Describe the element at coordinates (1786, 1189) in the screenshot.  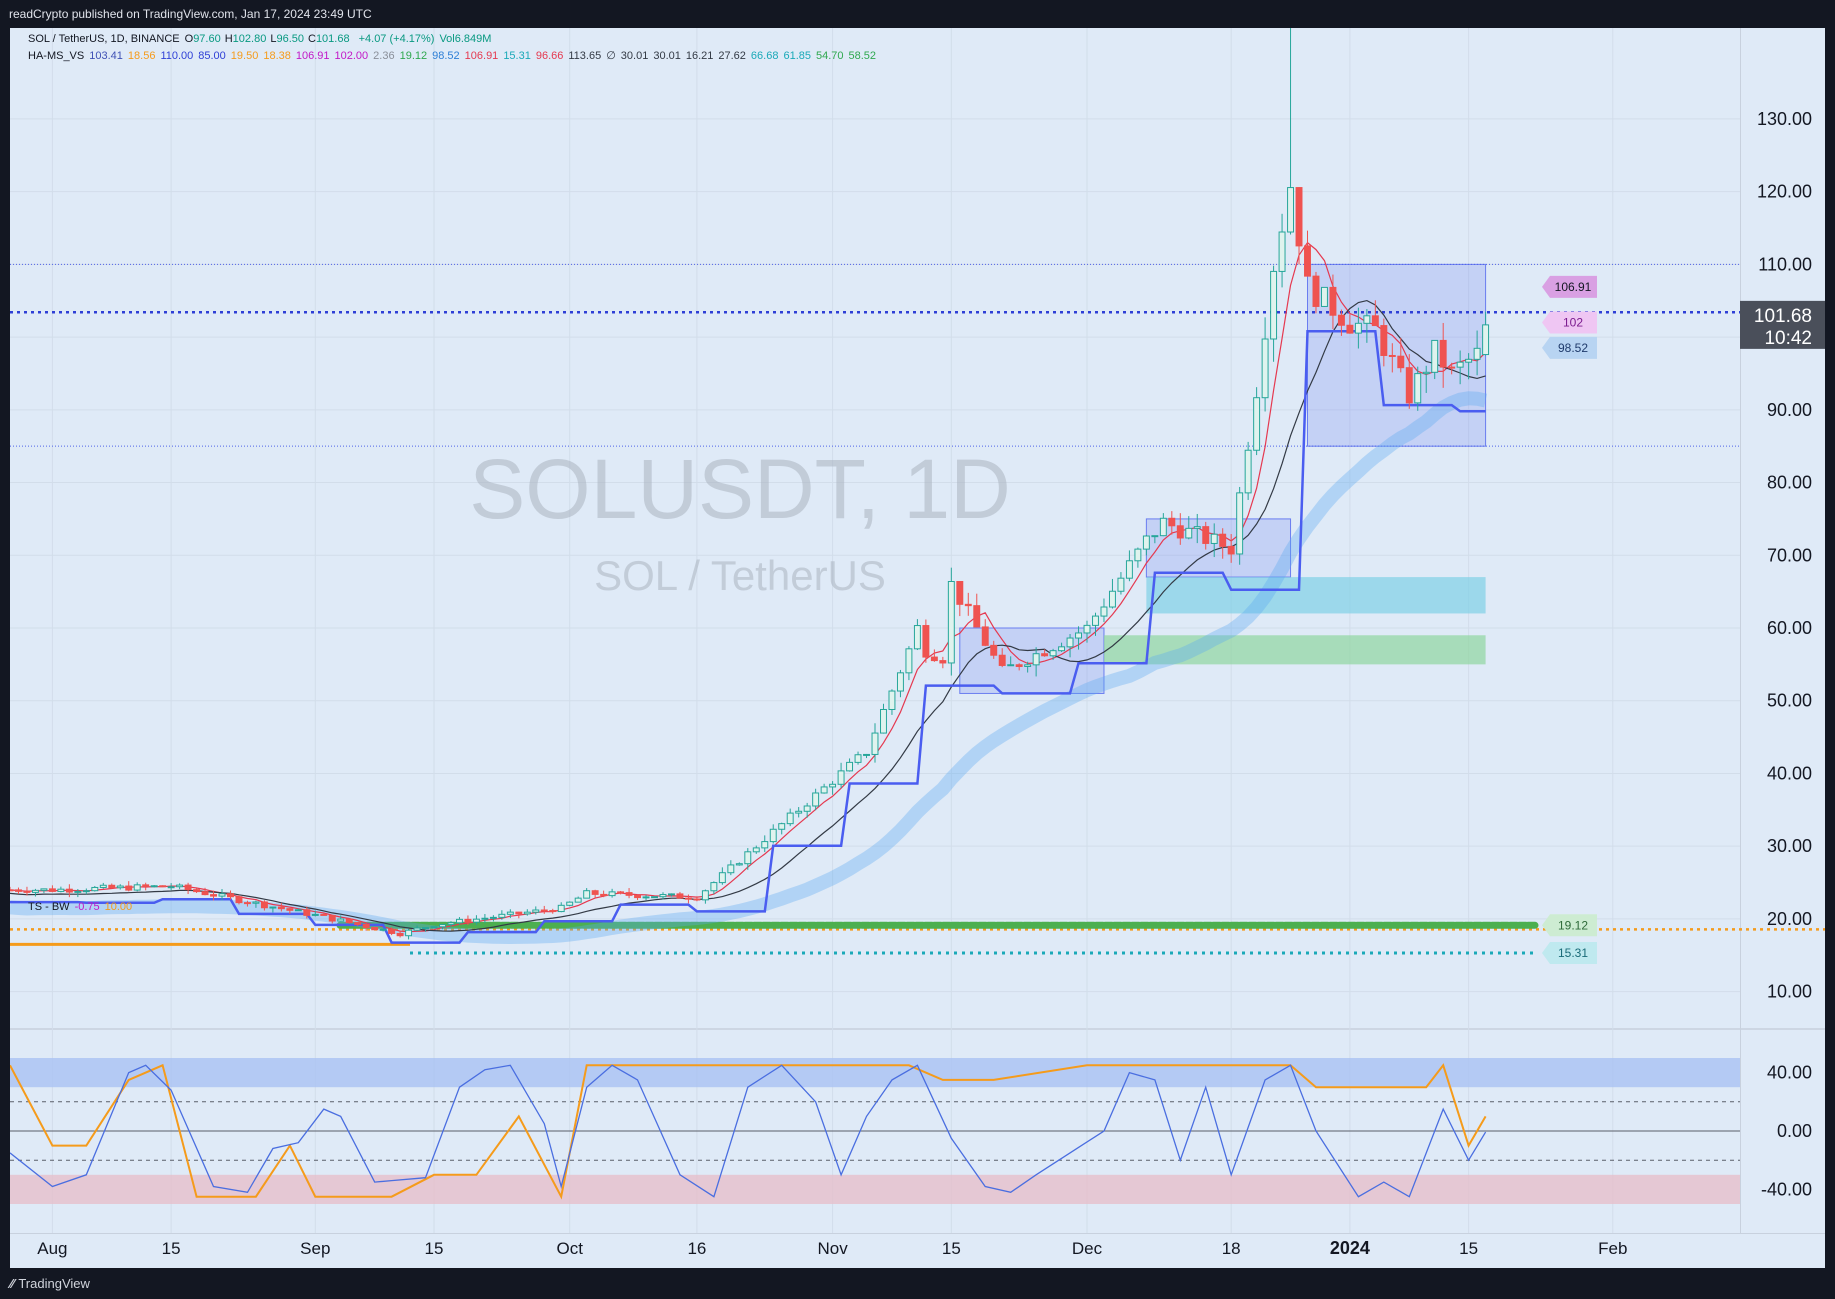
I see `oscillator-tick-label: -40.00` at that location.